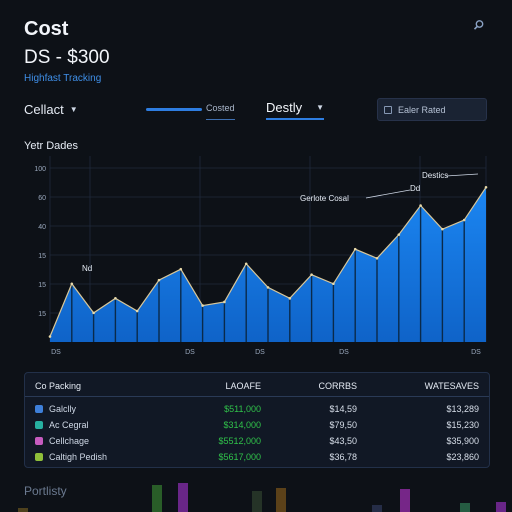 The width and height of the screenshot is (512, 512). I want to click on page-subtitle: Highfast Tracking, so click(63, 78).